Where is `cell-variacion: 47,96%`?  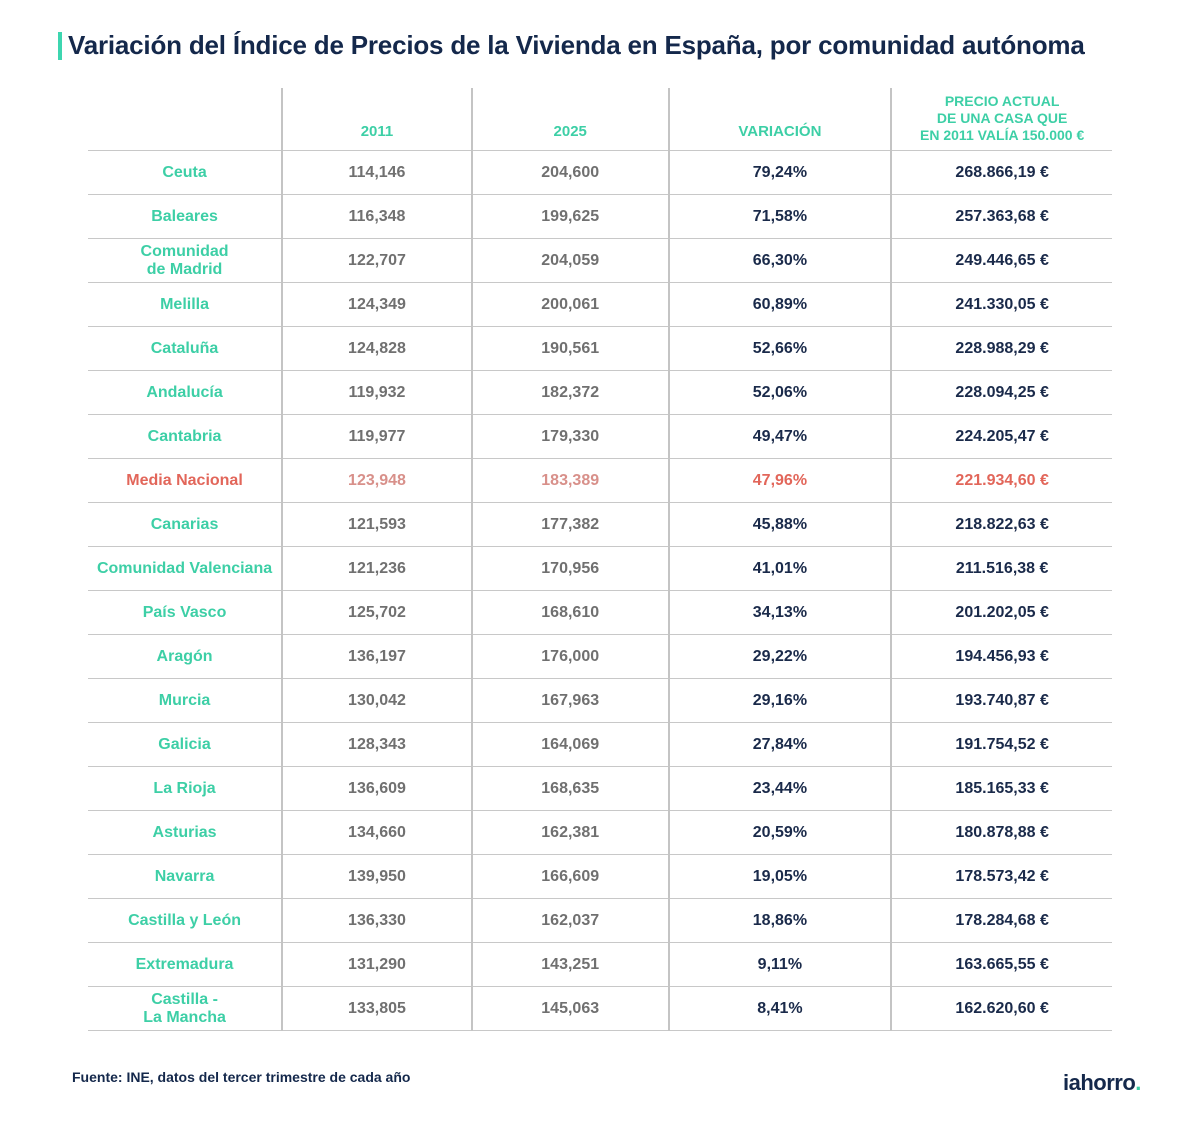
cell-variacion: 47,96% is located at coordinates (779, 480).